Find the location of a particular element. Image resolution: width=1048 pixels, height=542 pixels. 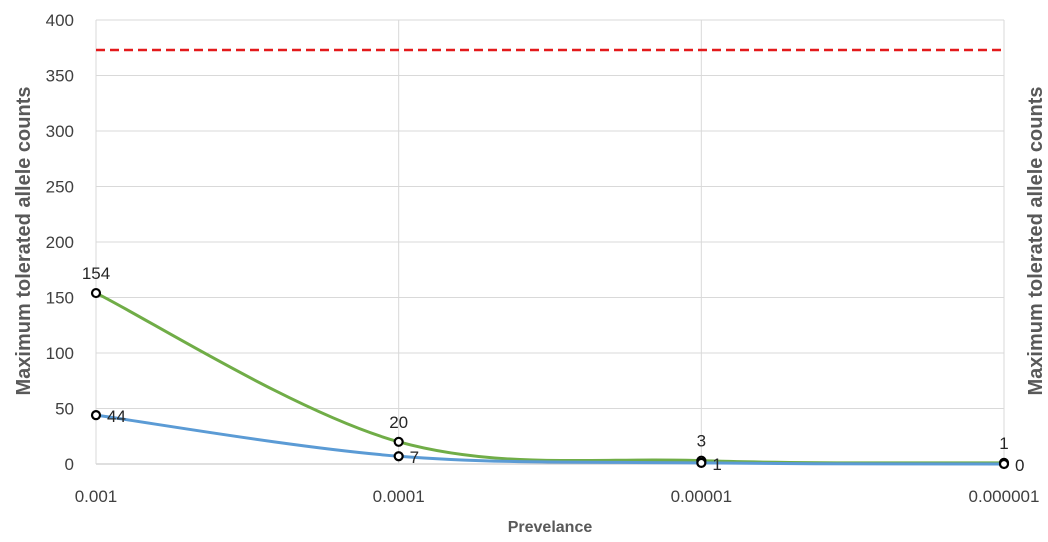

x-tick-label: 0.000001 is located at coordinates (1004, 496).